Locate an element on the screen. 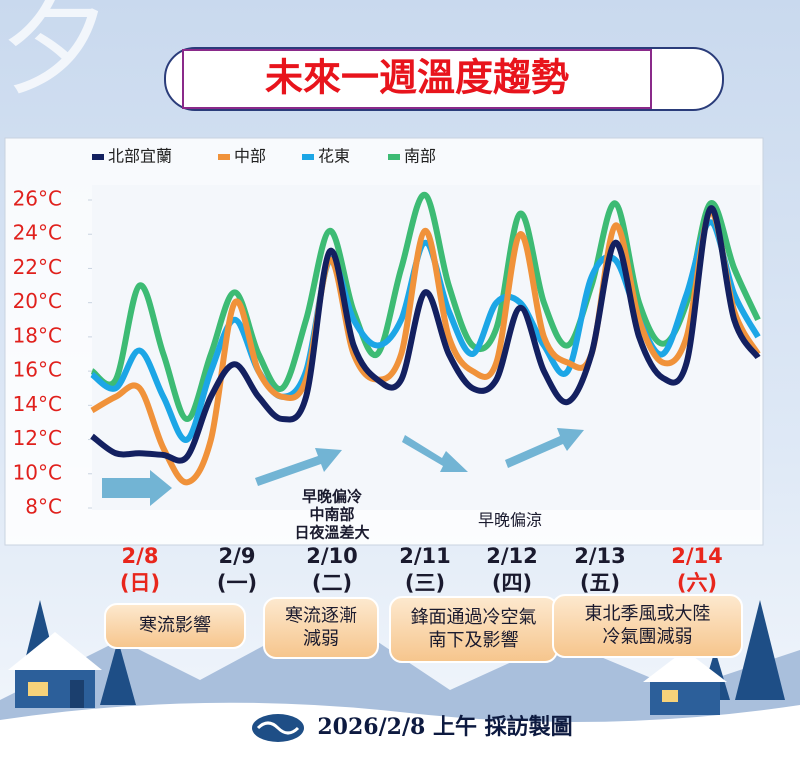 Image resolution: width=800 pixels, height=768 pixels. house-right is located at coordinates (685, 682).